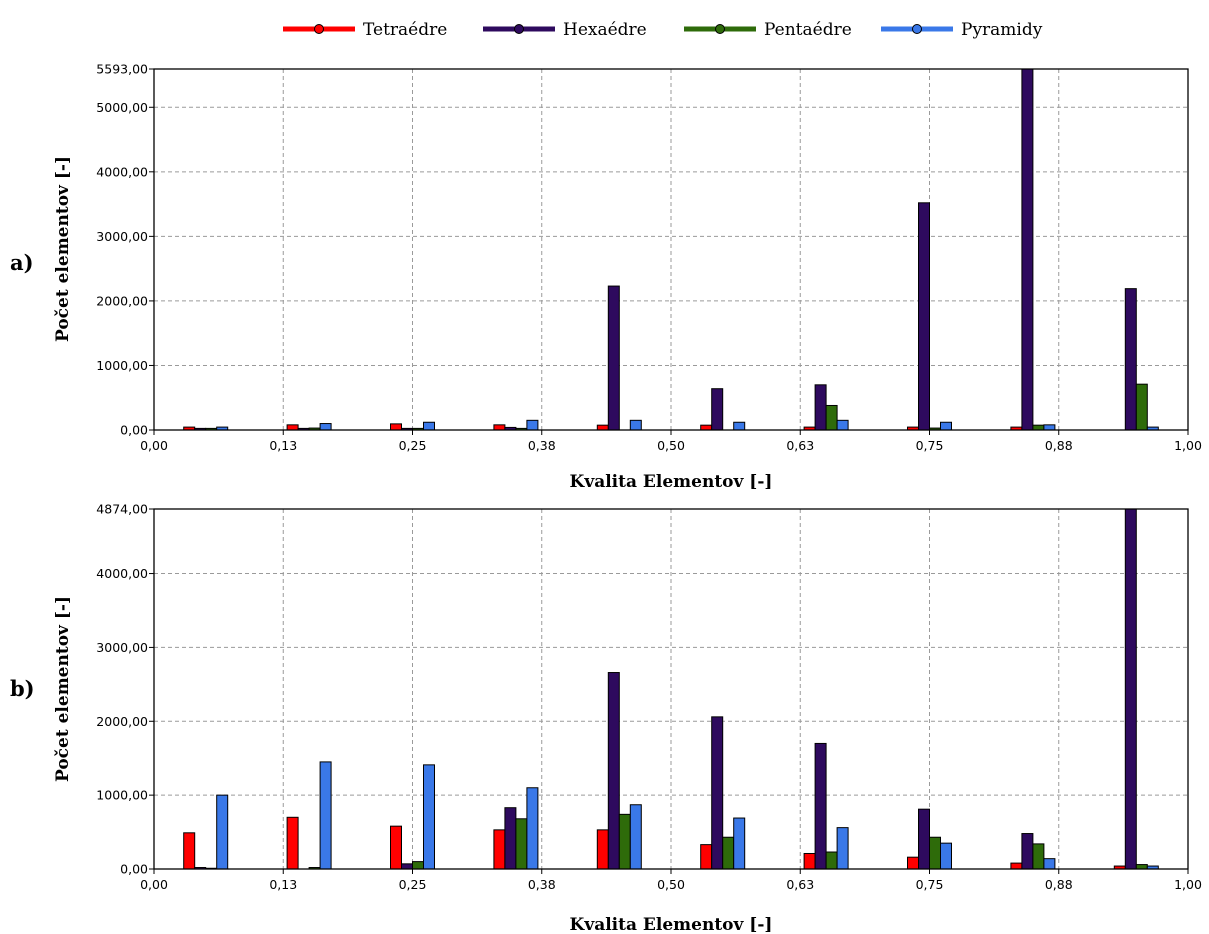 Image resolution: width=1209 pixels, height=934 pixels. I want to click on legend: Tetraédre Hexaédre Pentaédre Pyramidy, so click(663, 30).